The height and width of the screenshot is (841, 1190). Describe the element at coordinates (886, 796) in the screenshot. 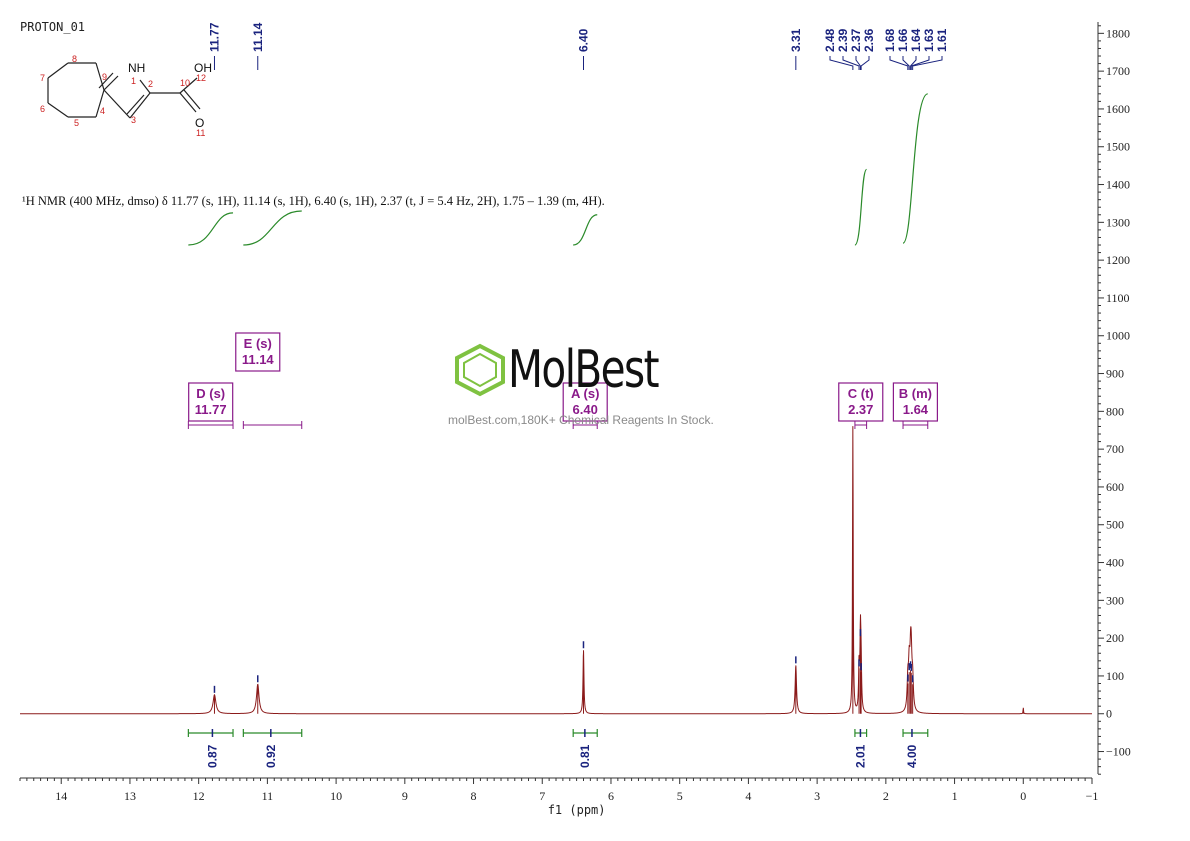

I see `x-tick-label: 2` at that location.